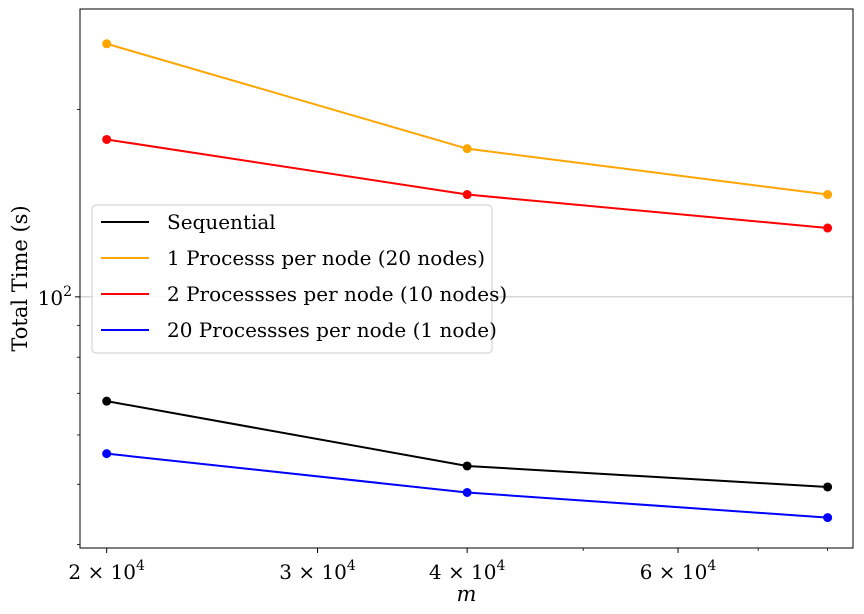  Describe the element at coordinates (59, 327) in the screenshot. I see `y-axis-ticks: 102` at that location.